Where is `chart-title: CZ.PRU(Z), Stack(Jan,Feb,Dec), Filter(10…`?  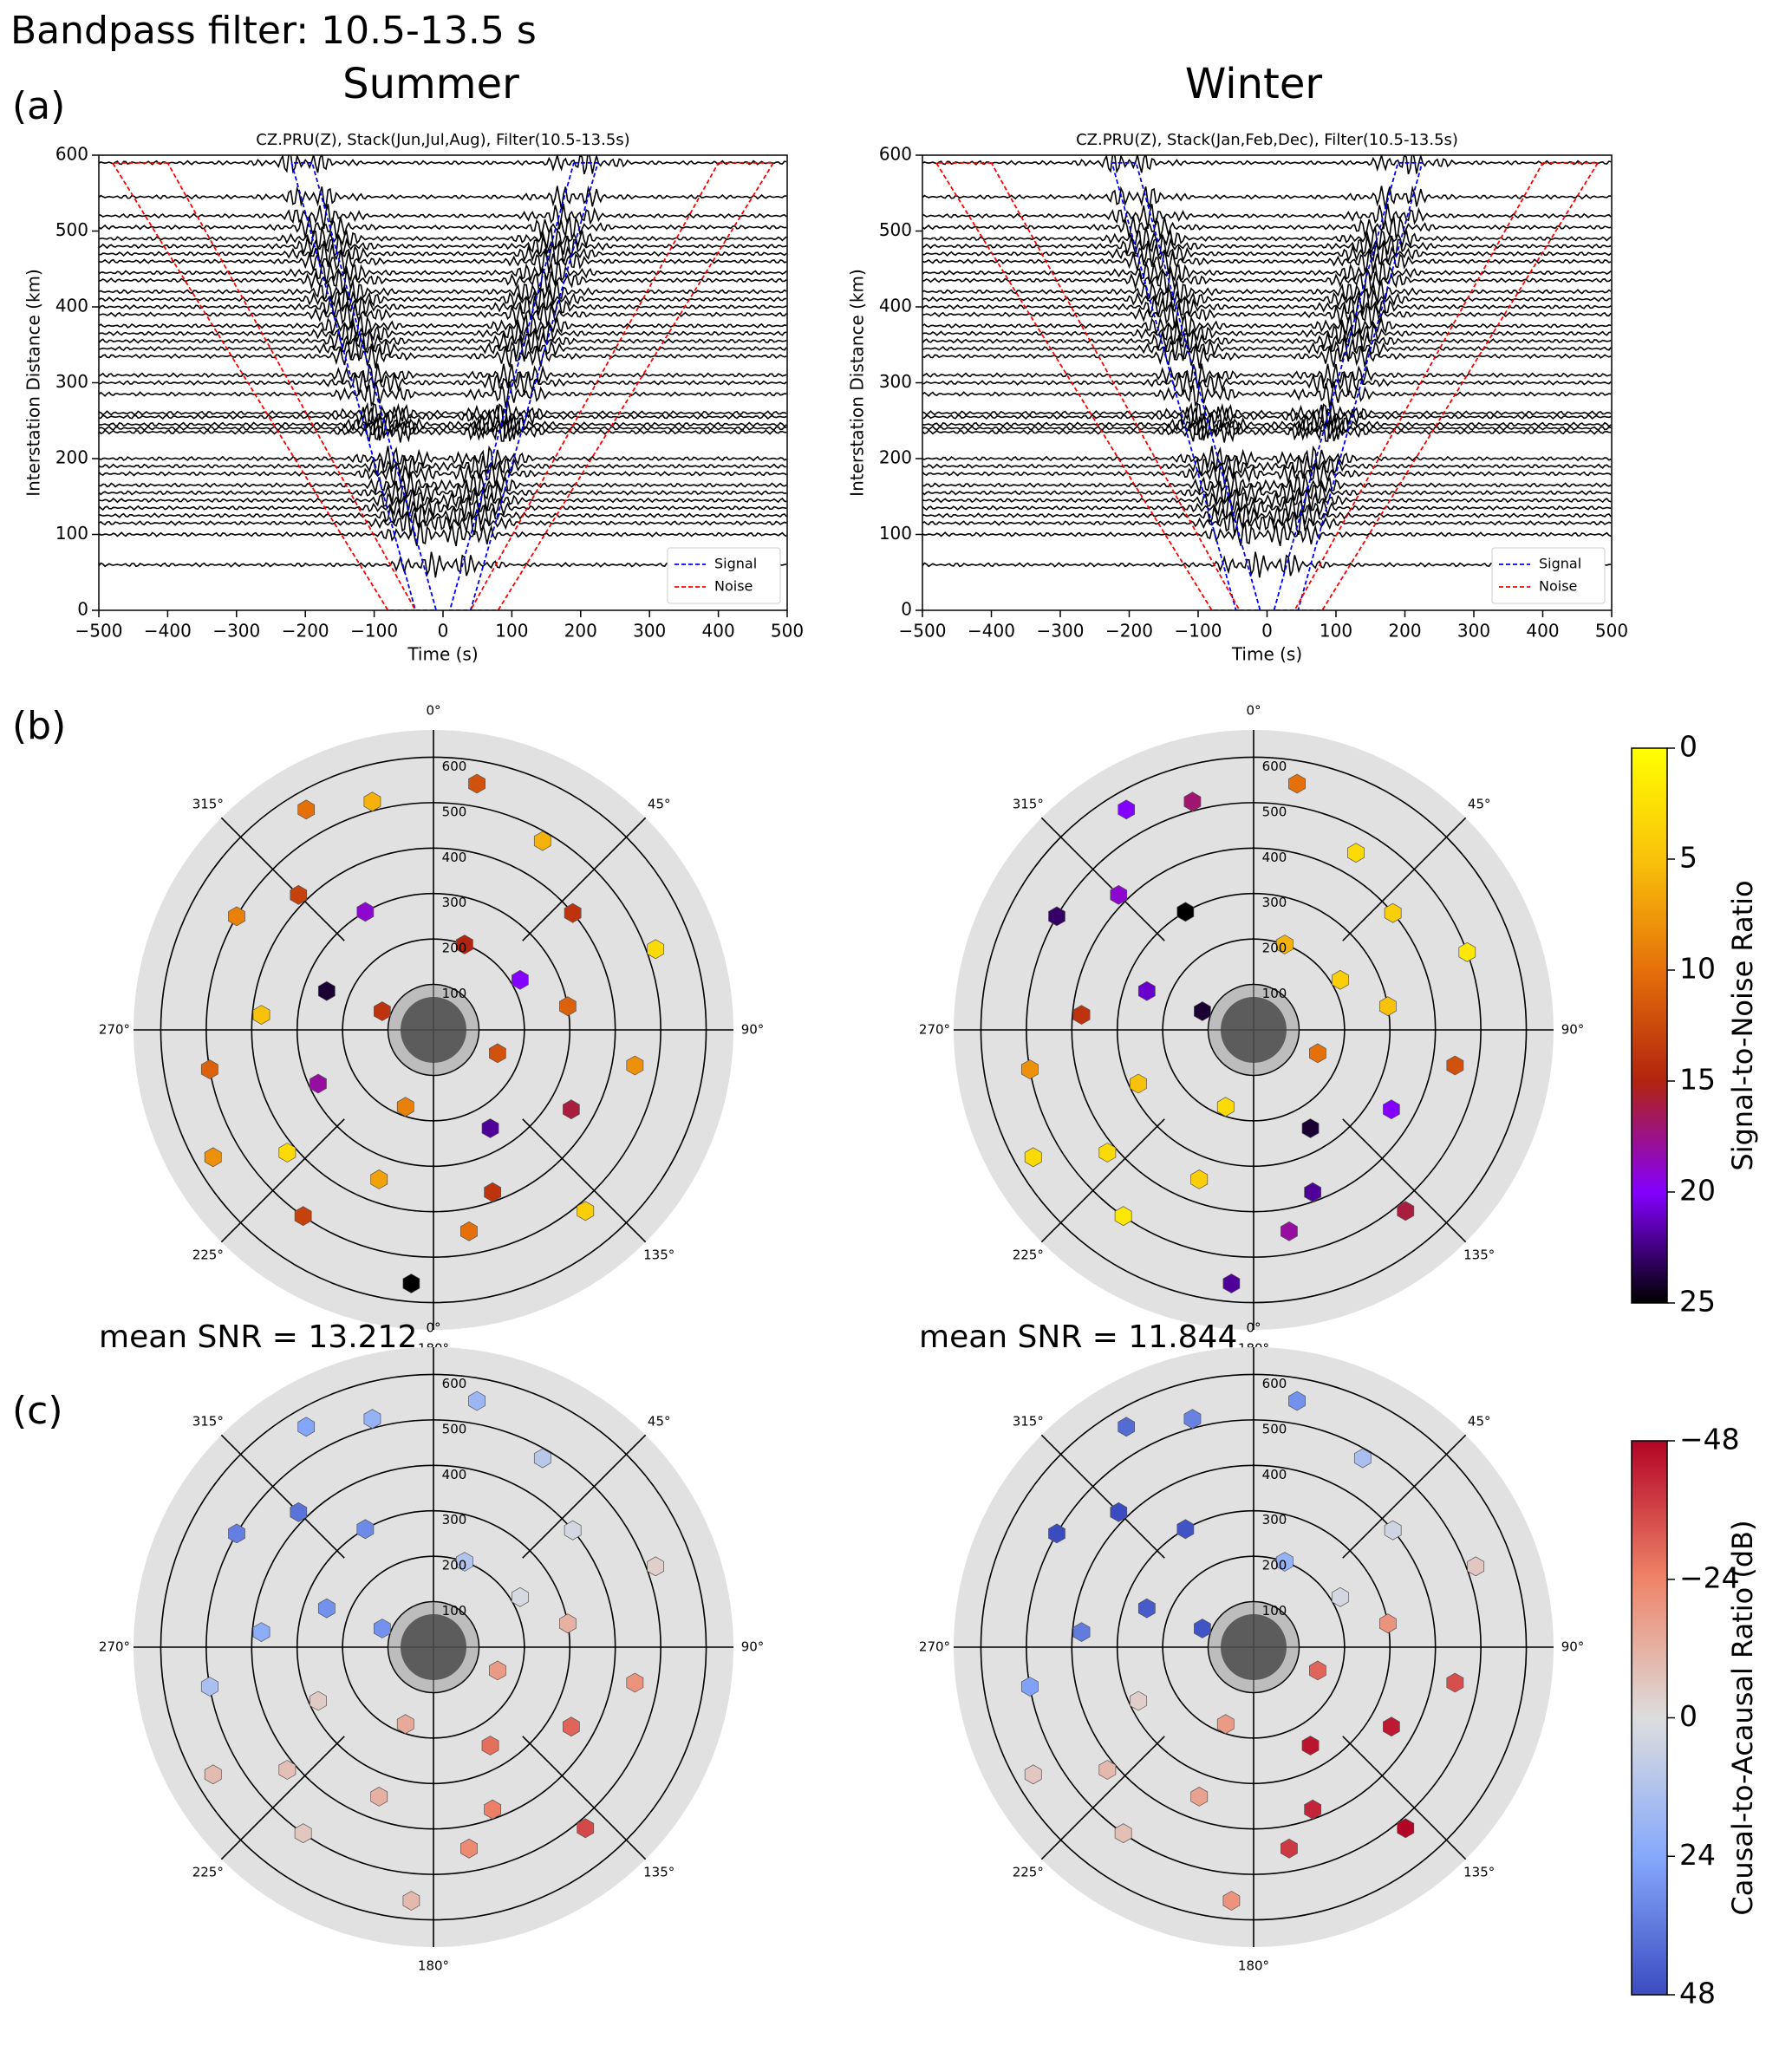 chart-title: CZ.PRU(Z), Stack(Jan,Feb,Dec), Filter(10… is located at coordinates (1267, 140).